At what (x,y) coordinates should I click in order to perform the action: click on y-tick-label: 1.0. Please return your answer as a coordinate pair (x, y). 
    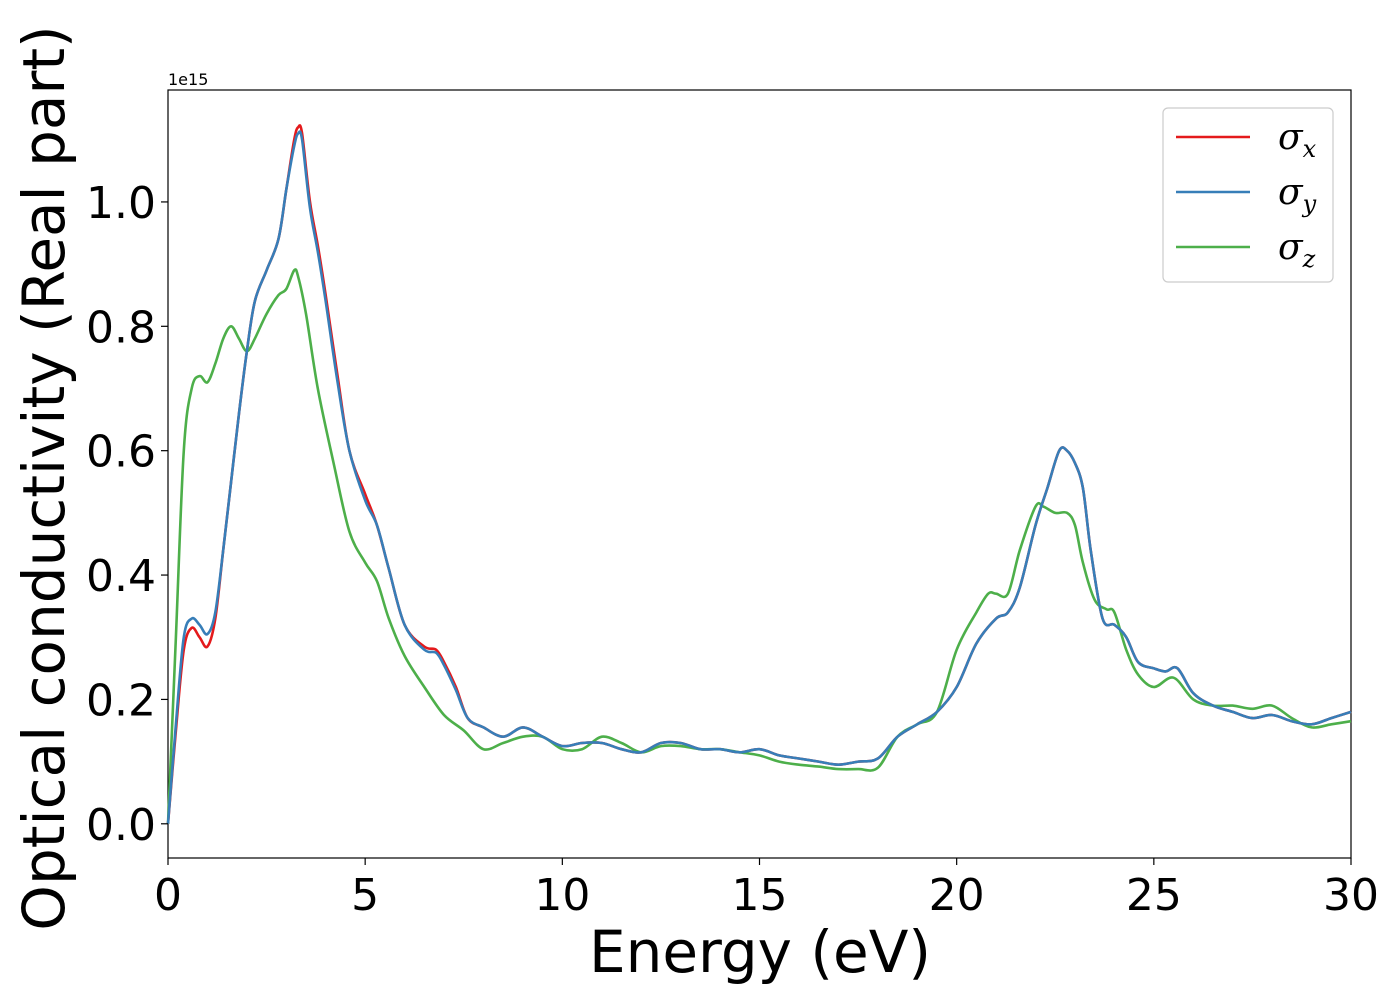
    Looking at the image, I should click on (121, 203).